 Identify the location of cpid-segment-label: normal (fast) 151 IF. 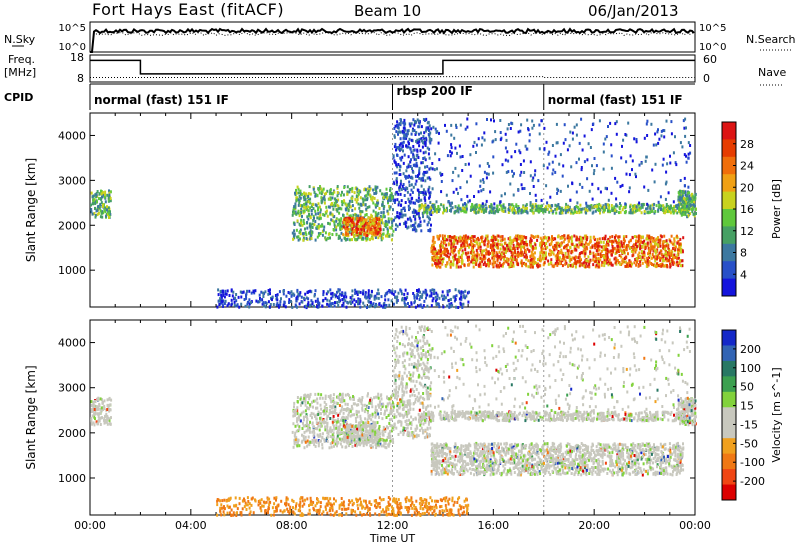
(161, 100).